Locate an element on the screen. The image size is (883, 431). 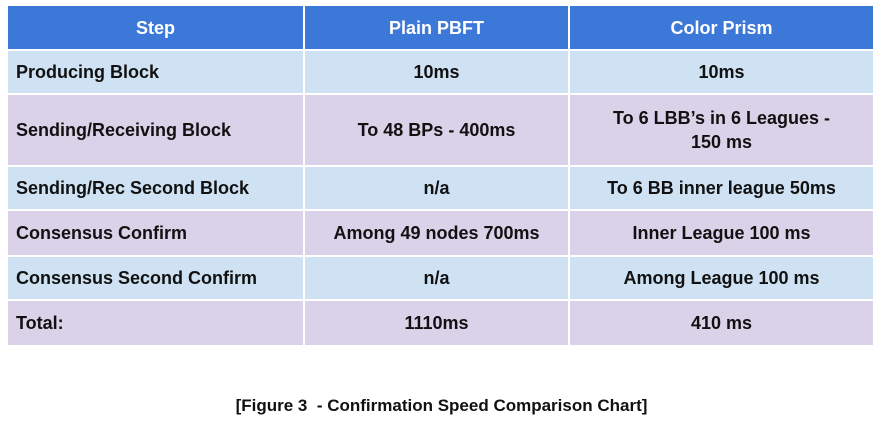
step-cell: Producing Block is located at coordinates (155, 72).